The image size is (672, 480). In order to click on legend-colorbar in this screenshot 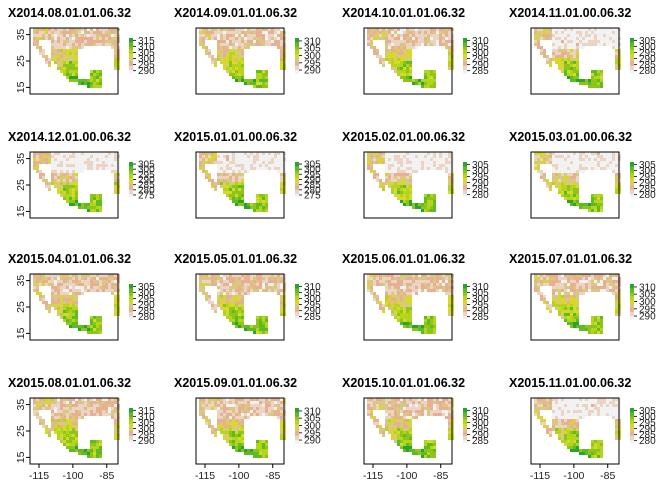, I will do `click(632, 56)`.